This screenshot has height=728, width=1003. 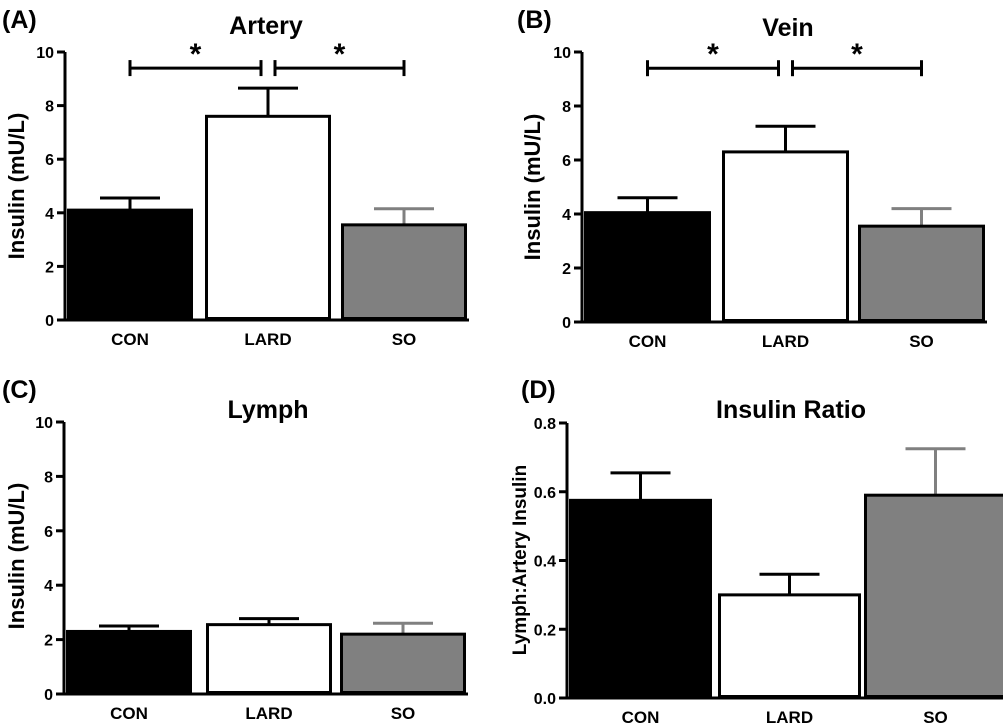 I want to click on significance-artery: * *, so click(x=267, y=57).